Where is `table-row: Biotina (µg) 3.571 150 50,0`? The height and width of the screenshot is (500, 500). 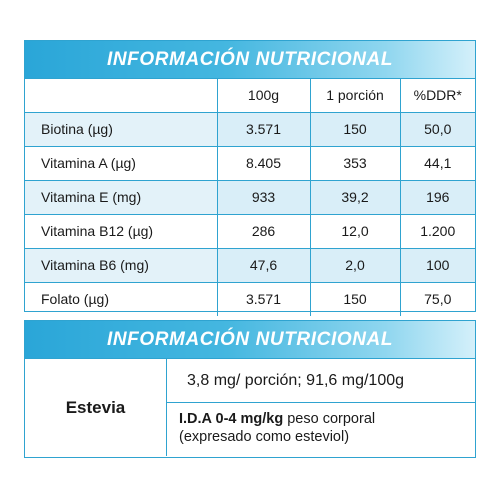
table-row: Biotina (µg) 3.571 150 50,0 is located at coordinates (250, 129).